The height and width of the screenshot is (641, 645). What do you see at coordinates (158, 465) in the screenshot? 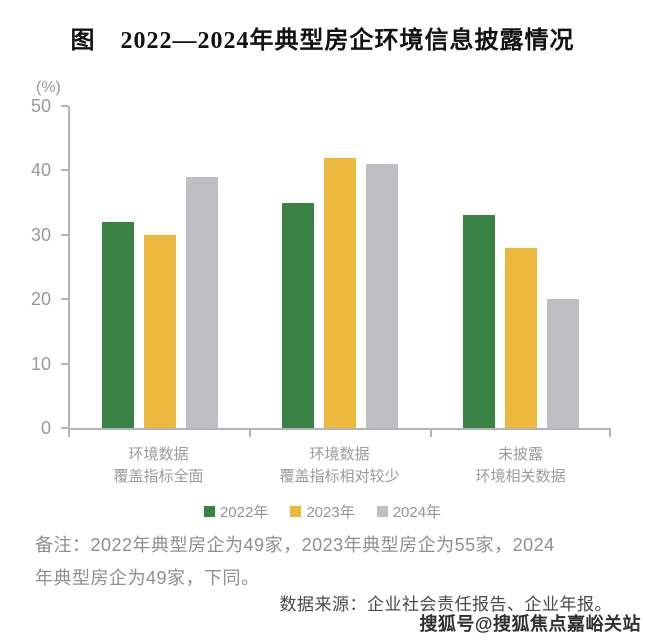
I see `x-axis-label-1: 环境数据 覆盖指标全面` at bounding box center [158, 465].